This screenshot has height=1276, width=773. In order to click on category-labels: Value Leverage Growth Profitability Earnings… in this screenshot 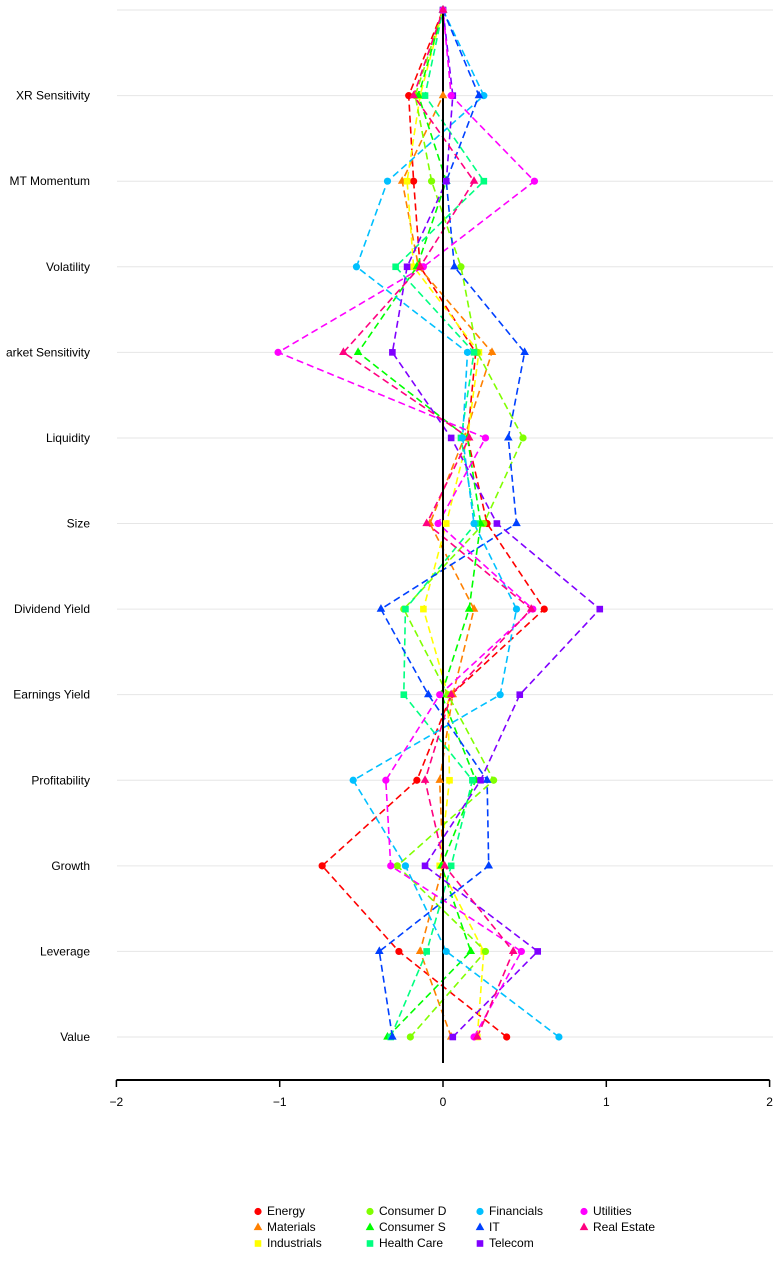, I will do `click(48, 566)`.